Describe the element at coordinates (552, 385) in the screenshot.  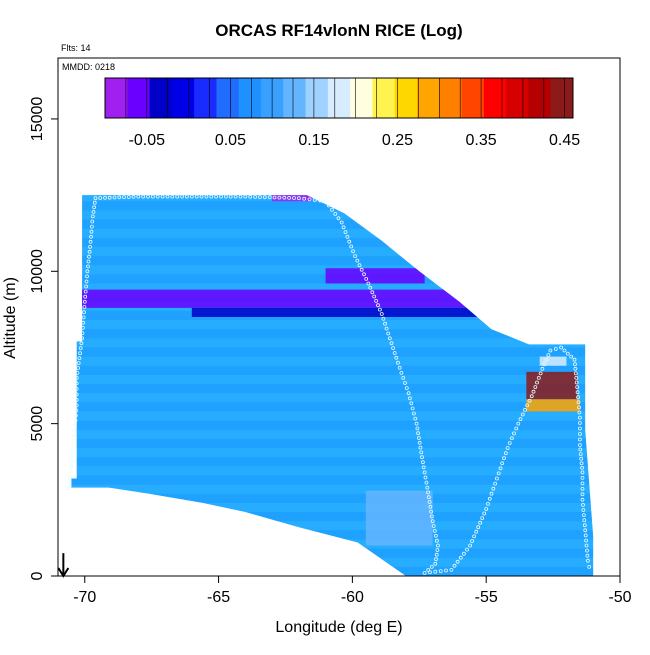
I see `feature-high-ice-core` at that location.